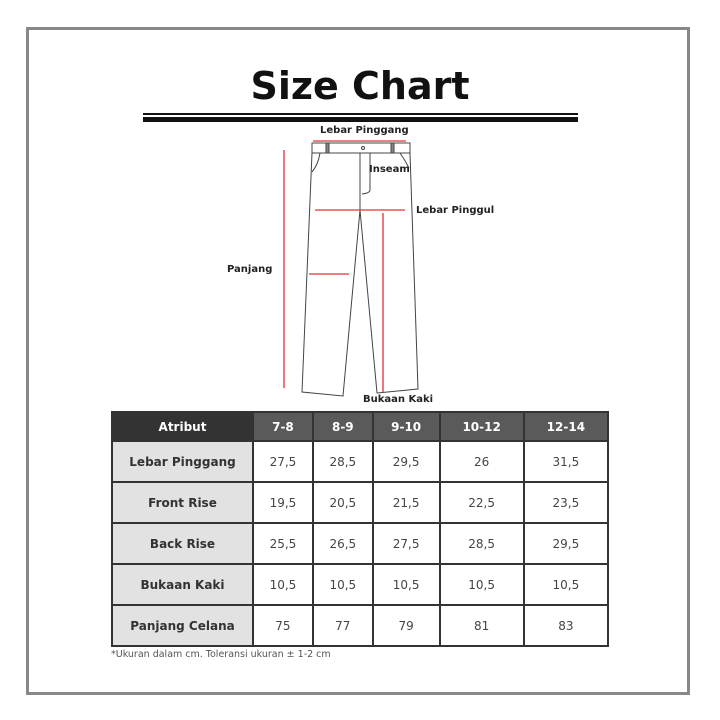  Describe the element at coordinates (182, 502) in the screenshot. I see `row-label: Front Rise` at that location.